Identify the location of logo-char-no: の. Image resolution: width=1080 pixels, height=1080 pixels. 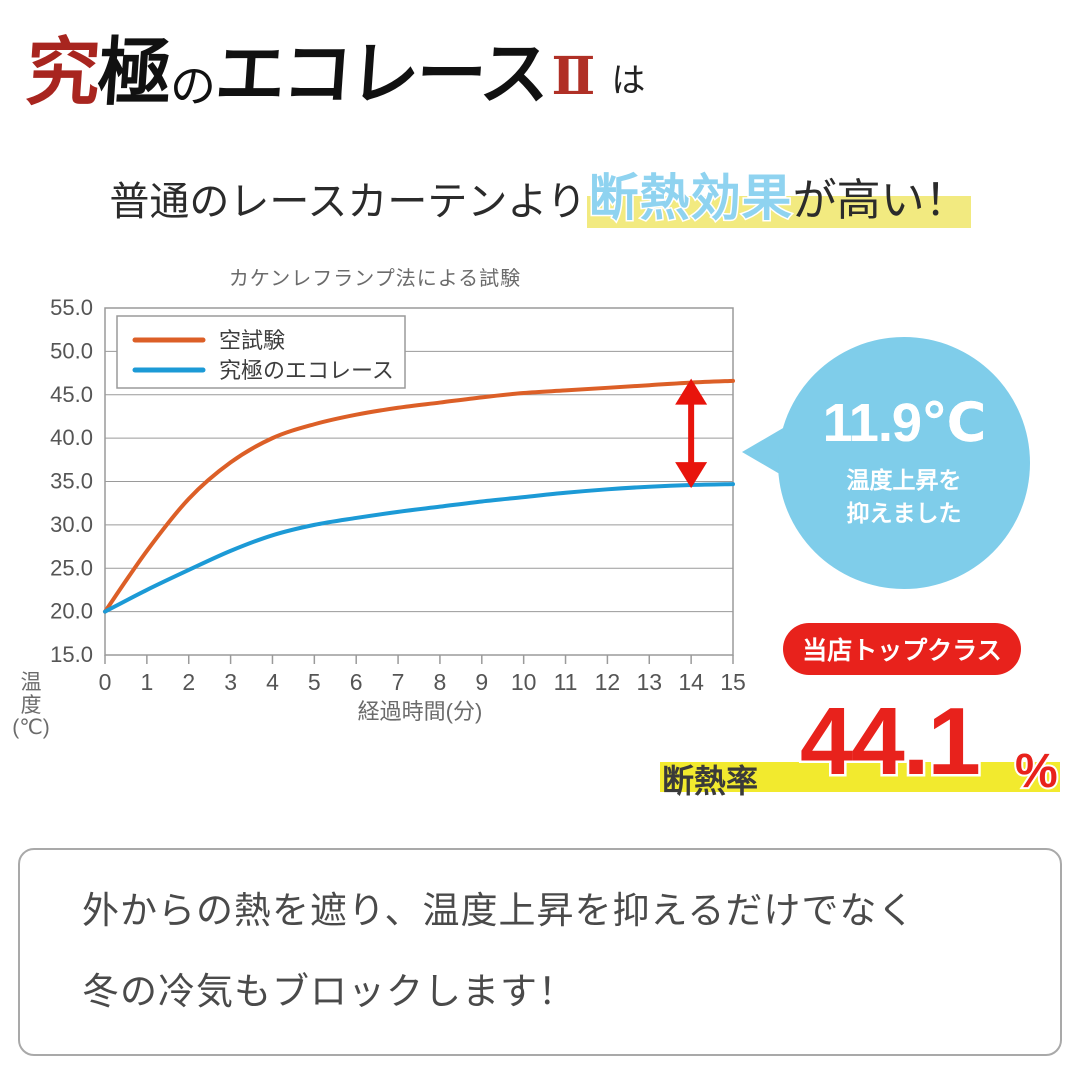
(193, 86).